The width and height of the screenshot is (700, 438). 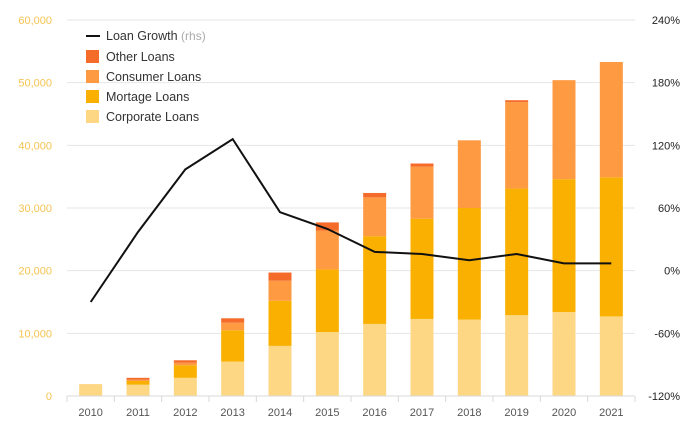 What do you see at coordinates (666, 21) in the screenshot?
I see `right-axis-tick-label: 240%` at bounding box center [666, 21].